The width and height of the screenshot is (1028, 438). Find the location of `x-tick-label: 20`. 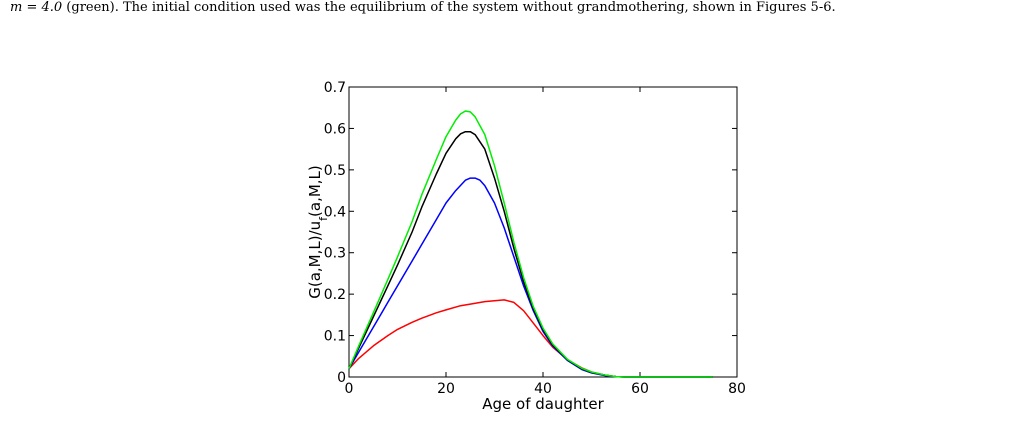

x-tick-label: 20 is located at coordinates (446, 389).